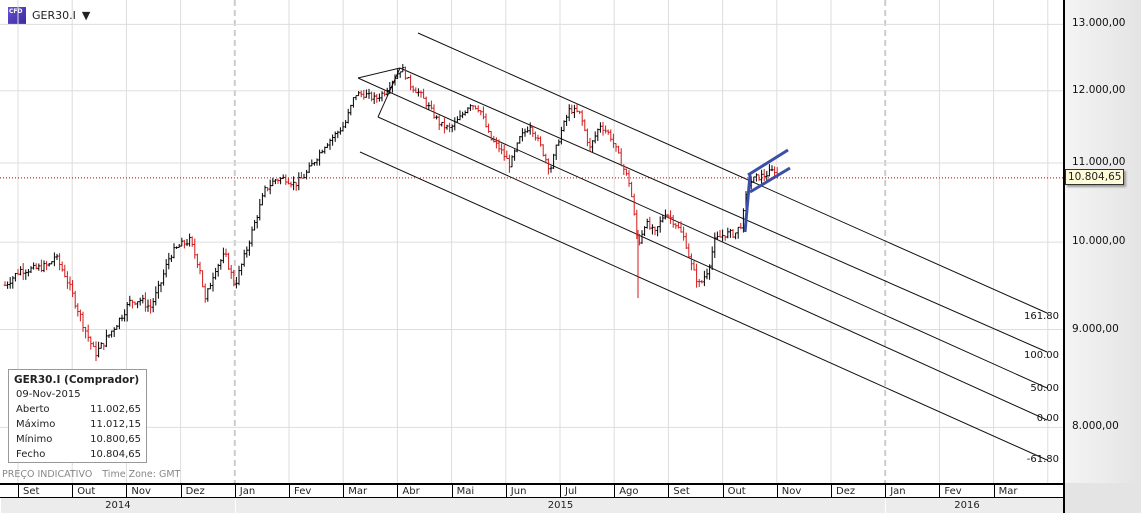  I want to click on chevron-down-icon: ▼, so click(86, 15).